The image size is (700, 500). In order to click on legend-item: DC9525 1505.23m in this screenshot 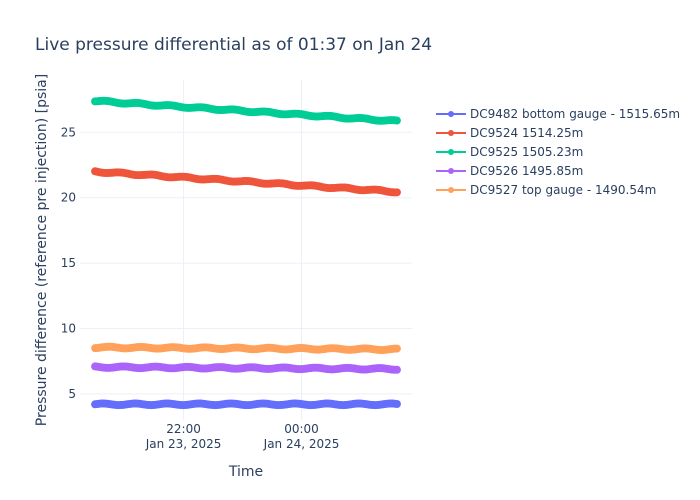, I will do `click(509, 152)`.